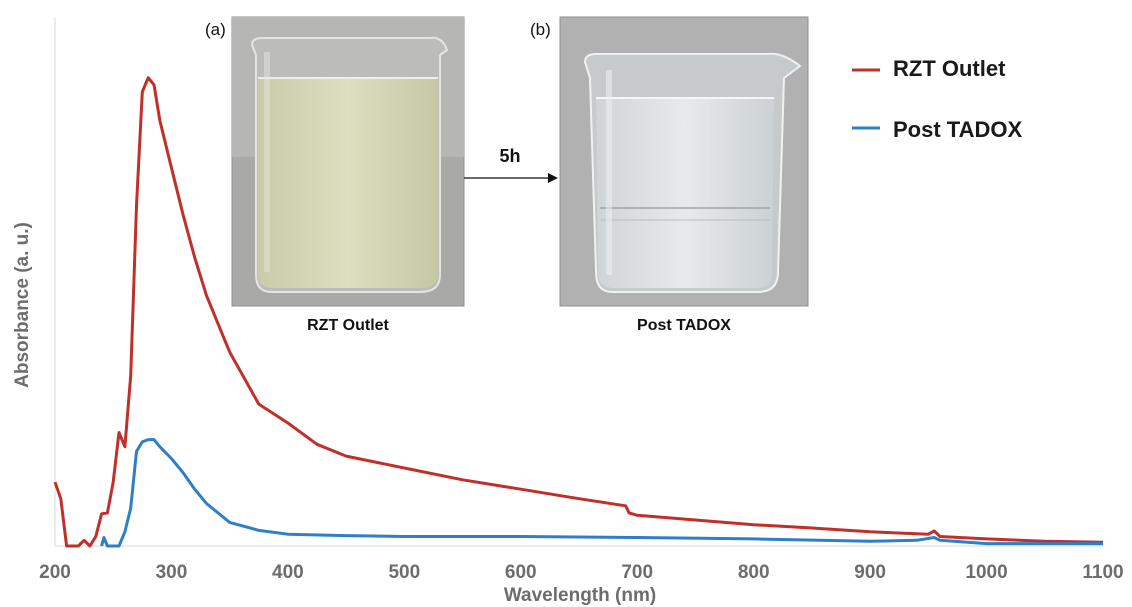  What do you see at coordinates (684, 325) in the screenshot?
I see `caption-post-tadox: Post TADOX` at bounding box center [684, 325].